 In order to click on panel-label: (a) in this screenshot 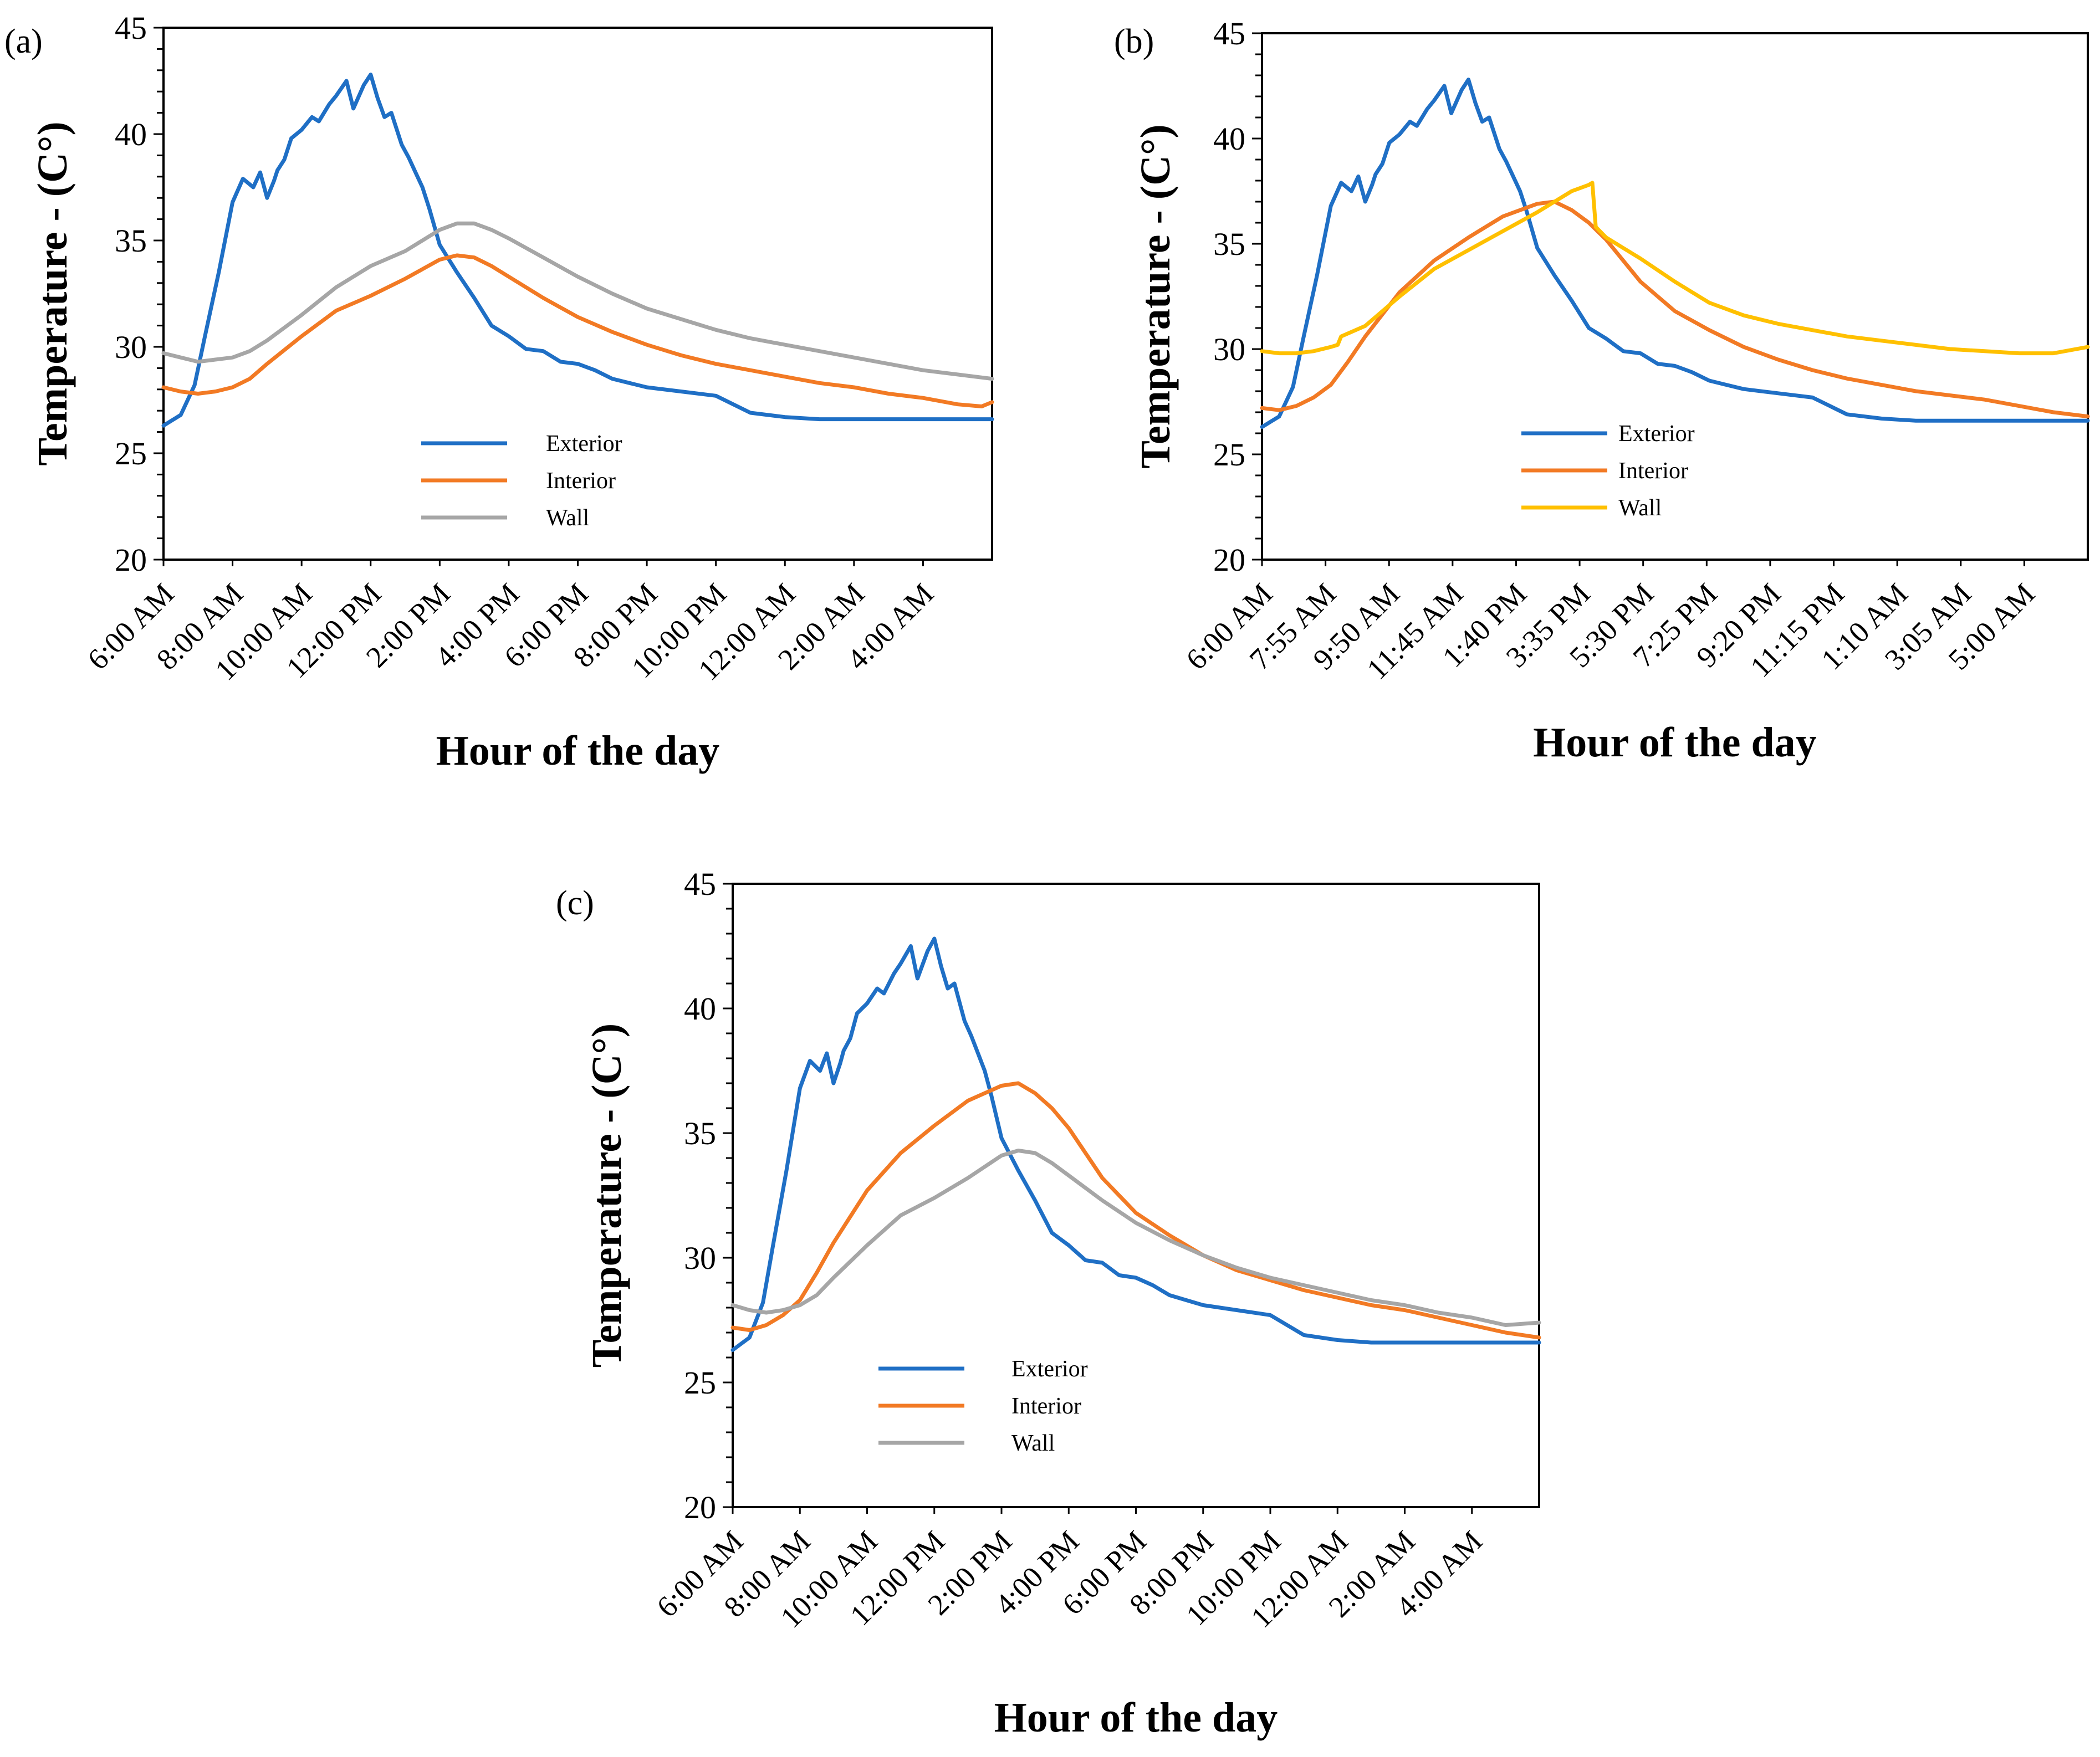, I will do `click(23, 41)`.